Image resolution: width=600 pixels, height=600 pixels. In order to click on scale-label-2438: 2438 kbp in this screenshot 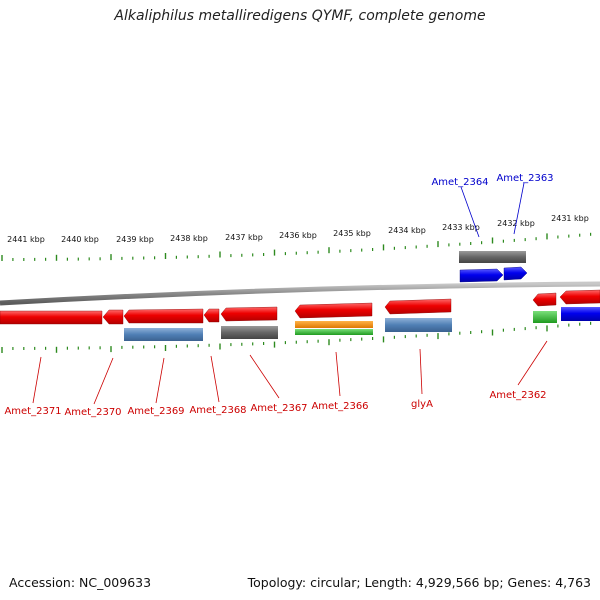, I will do `click(189, 238)`.